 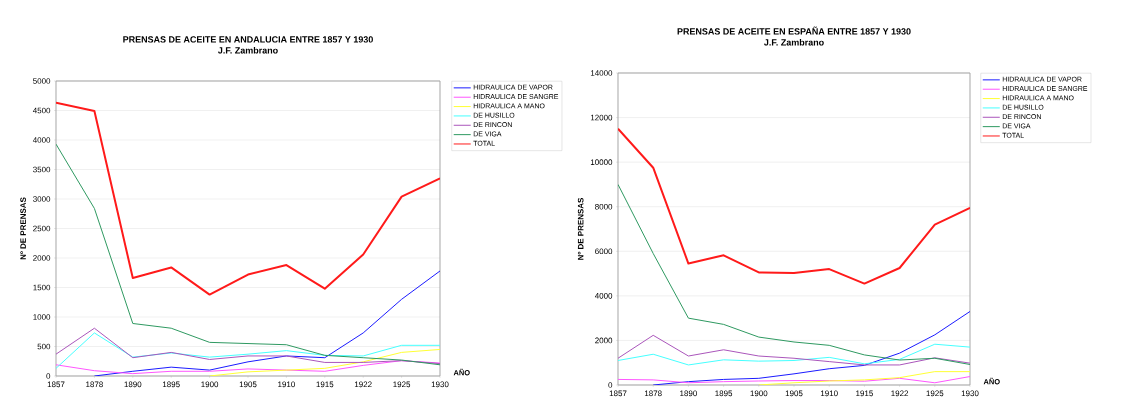 I want to click on chart-title: PRENSAS DE ACEITE EN ESPAÑA ENTRE 1857 Y 1930, so click(x=794, y=30).